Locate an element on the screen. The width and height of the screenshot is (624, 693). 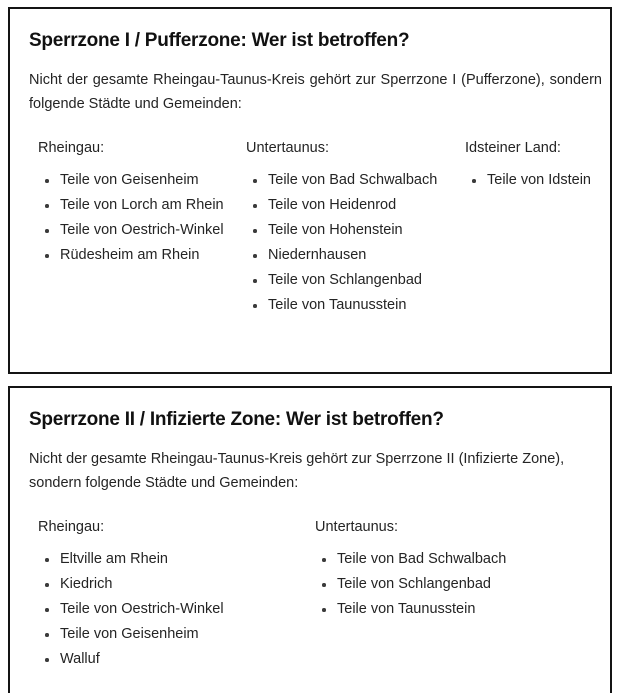
list-item: Teile von Hohenstein is located at coordinates (348, 230).